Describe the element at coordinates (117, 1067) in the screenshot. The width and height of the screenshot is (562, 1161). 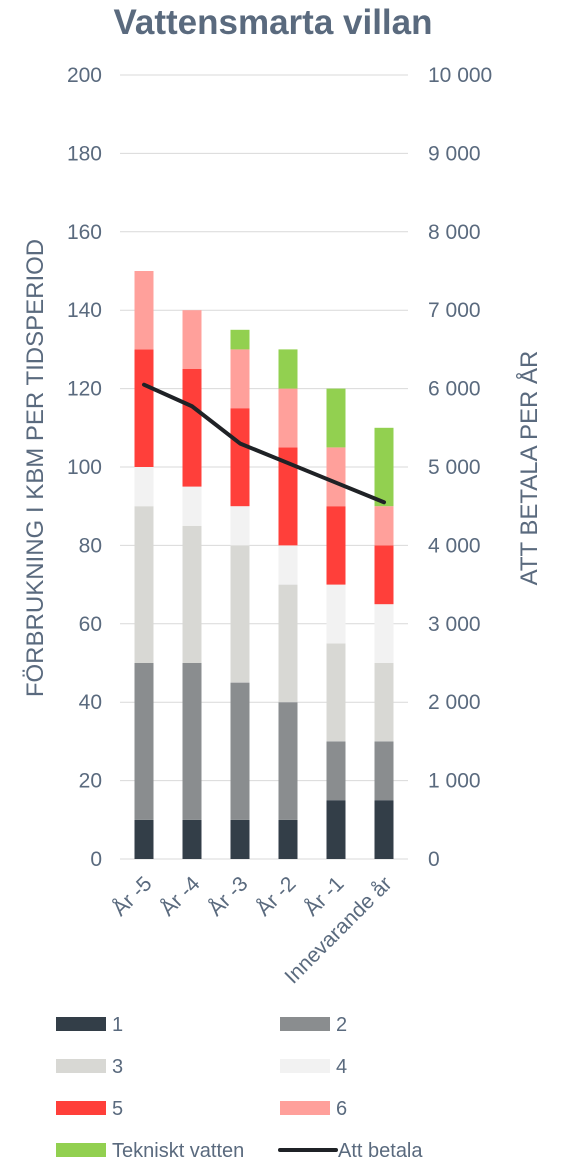
I see `legend-label: 3` at that location.